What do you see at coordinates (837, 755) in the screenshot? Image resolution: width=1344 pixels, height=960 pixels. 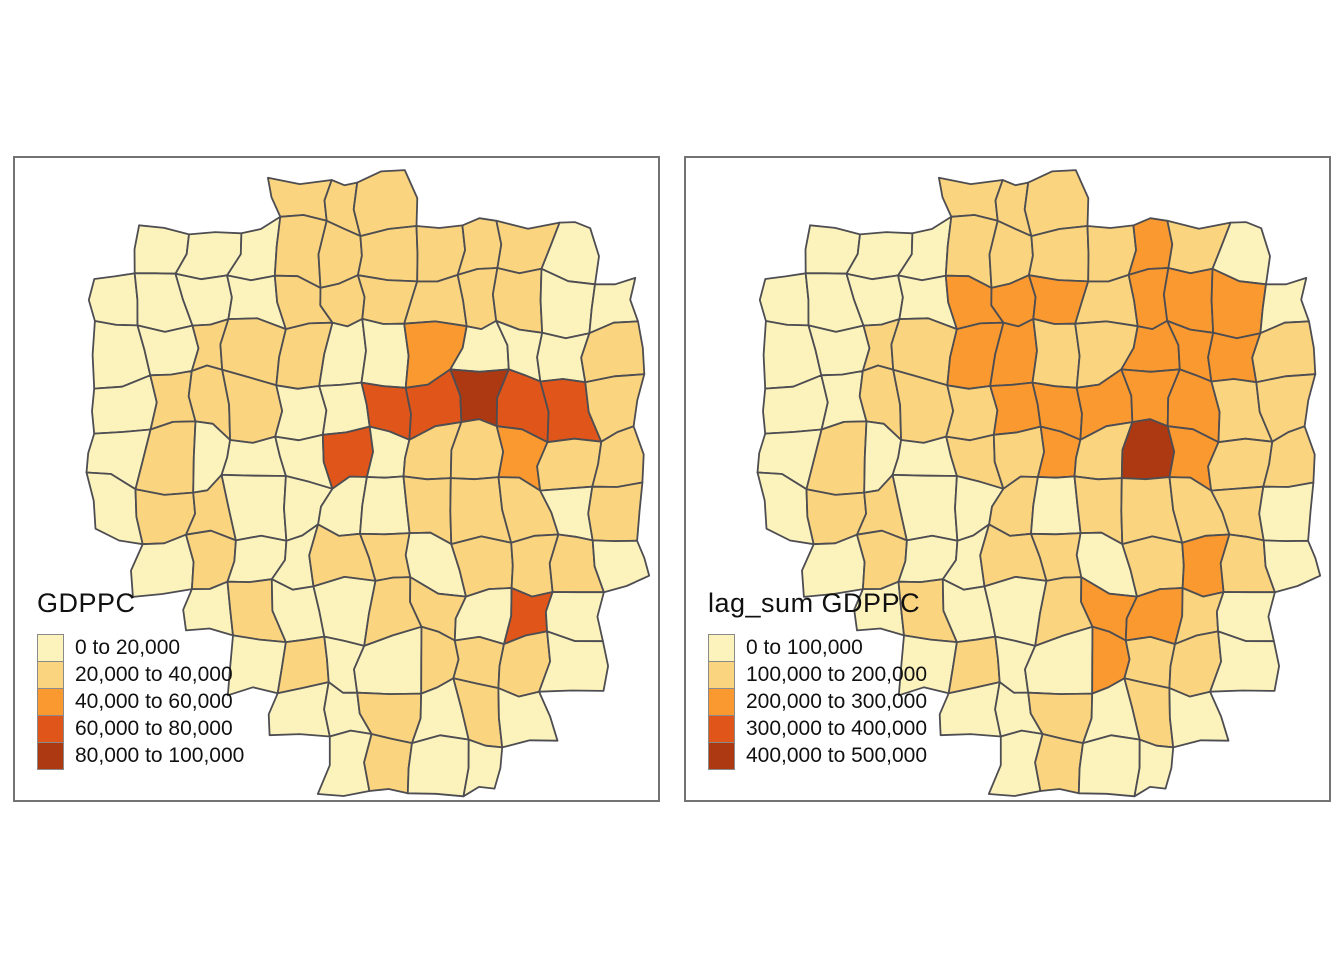 I see `legend-item-label: 400,000 to 500,000` at bounding box center [837, 755].